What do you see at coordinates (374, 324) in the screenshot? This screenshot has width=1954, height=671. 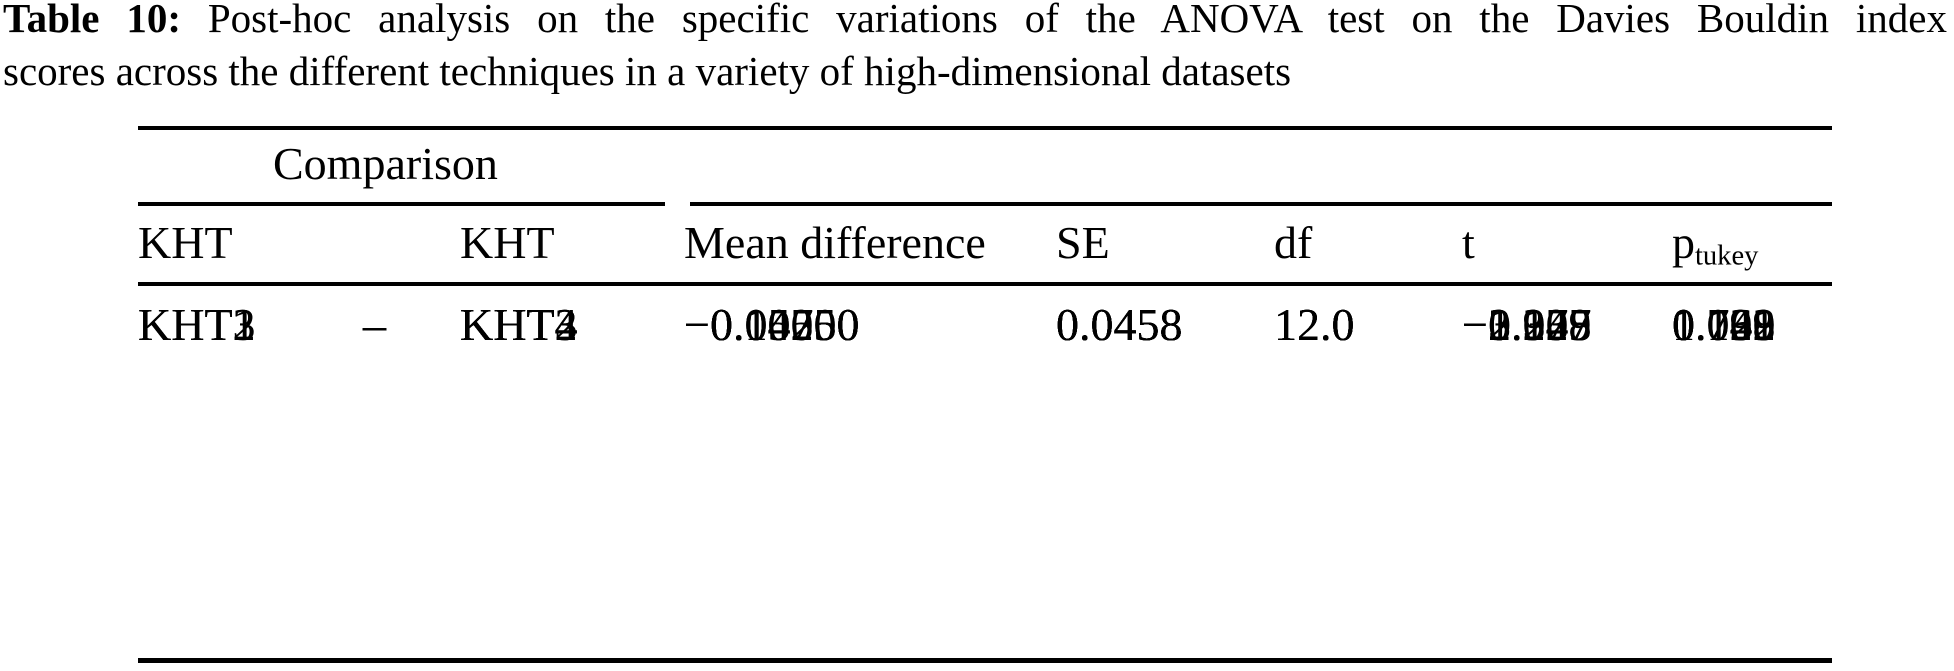 I see `cell-dash: –` at bounding box center [374, 324].